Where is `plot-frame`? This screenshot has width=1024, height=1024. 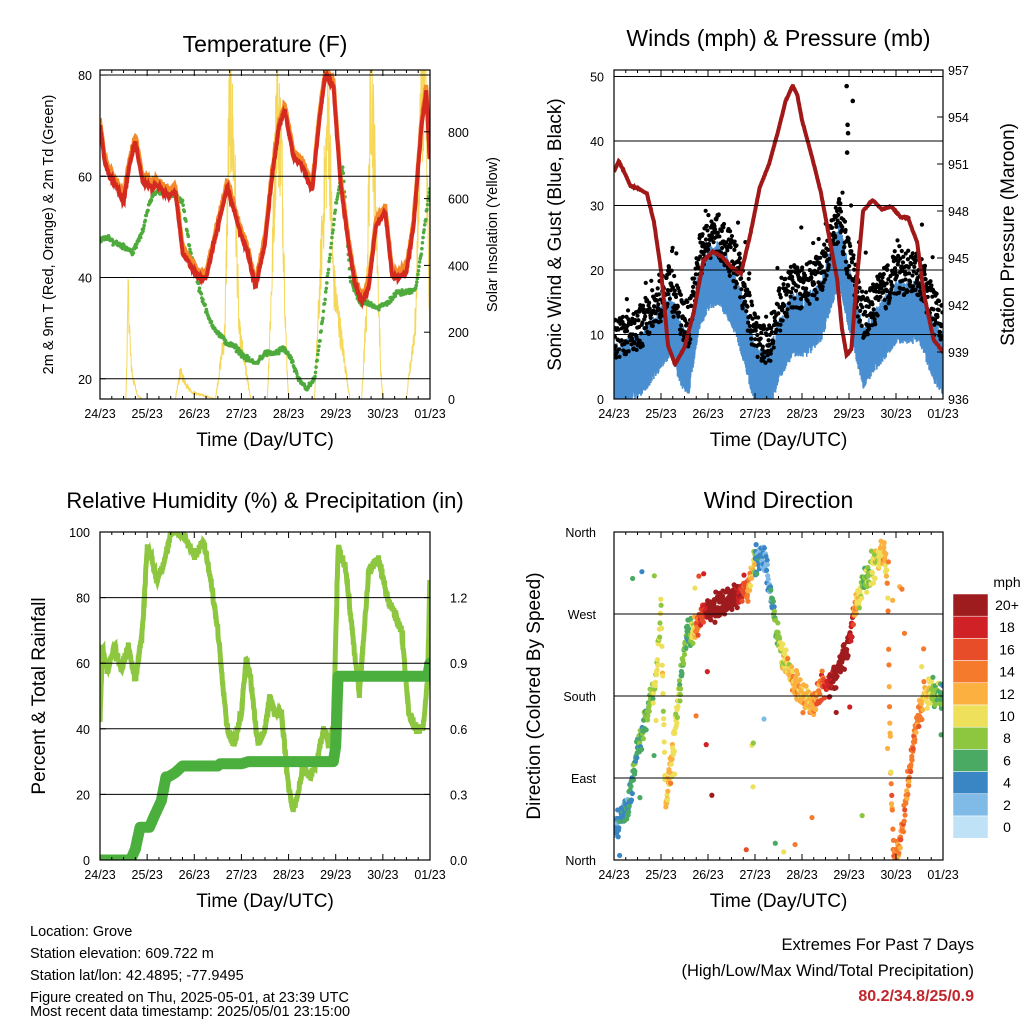 plot-frame is located at coordinates (778, 234).